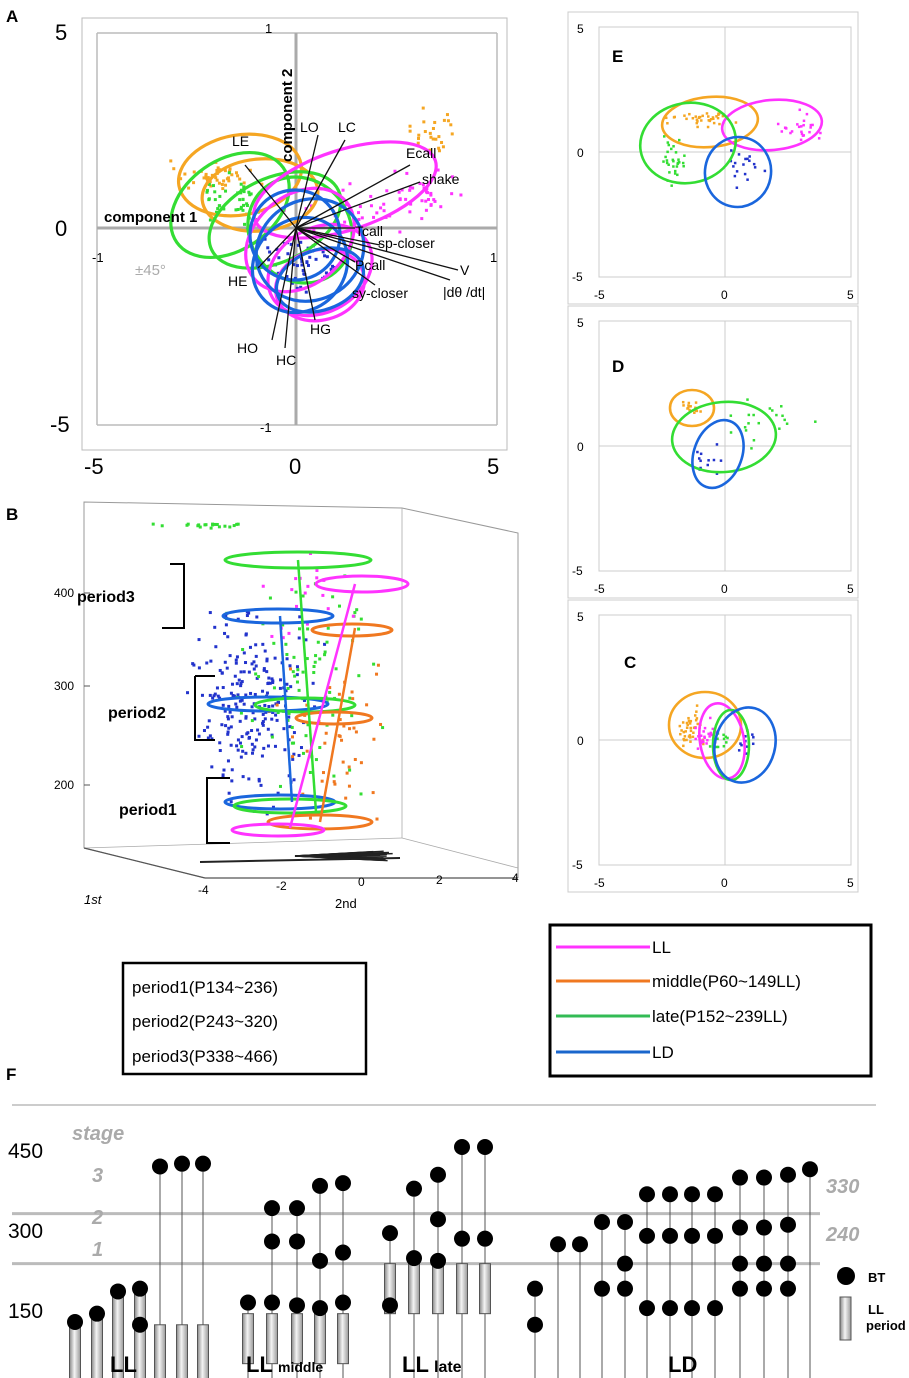 The height and width of the screenshot is (1378, 909). Describe the element at coordinates (278, 616) in the screenshot. I see `b-cluster-ellipse` at that location.